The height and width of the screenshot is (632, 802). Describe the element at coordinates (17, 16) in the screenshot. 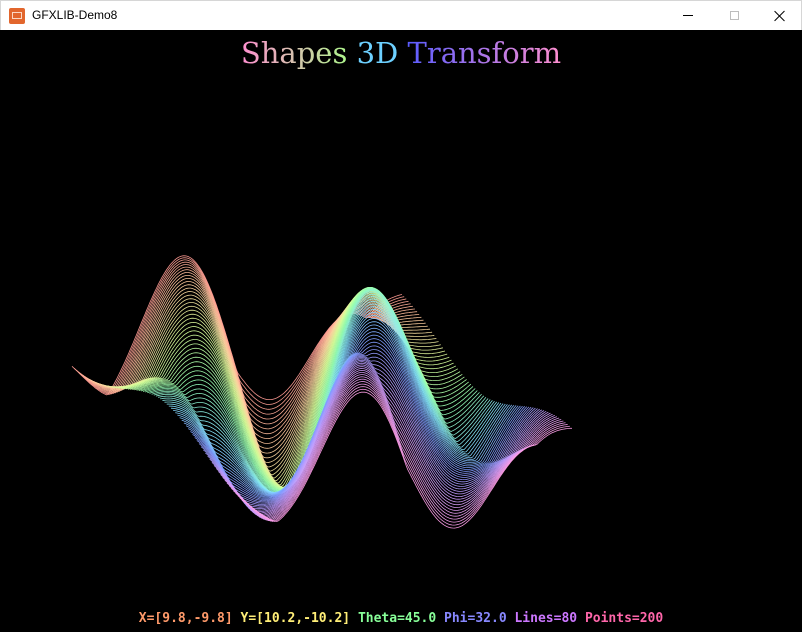

I see `app-icon` at that location.